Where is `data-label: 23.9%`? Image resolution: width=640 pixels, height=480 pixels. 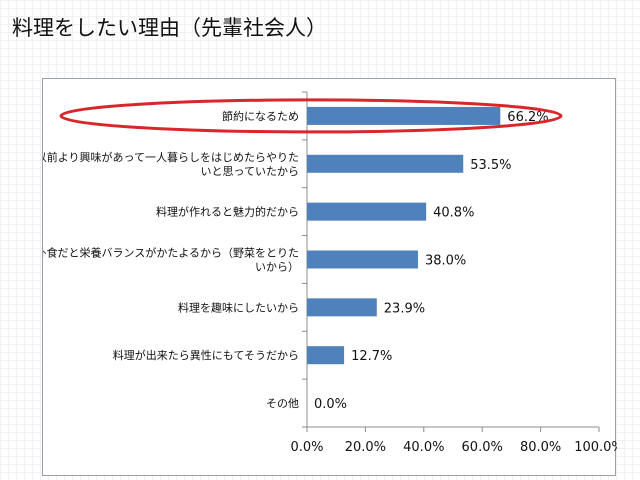 data-label: 23.9% is located at coordinates (404, 308).